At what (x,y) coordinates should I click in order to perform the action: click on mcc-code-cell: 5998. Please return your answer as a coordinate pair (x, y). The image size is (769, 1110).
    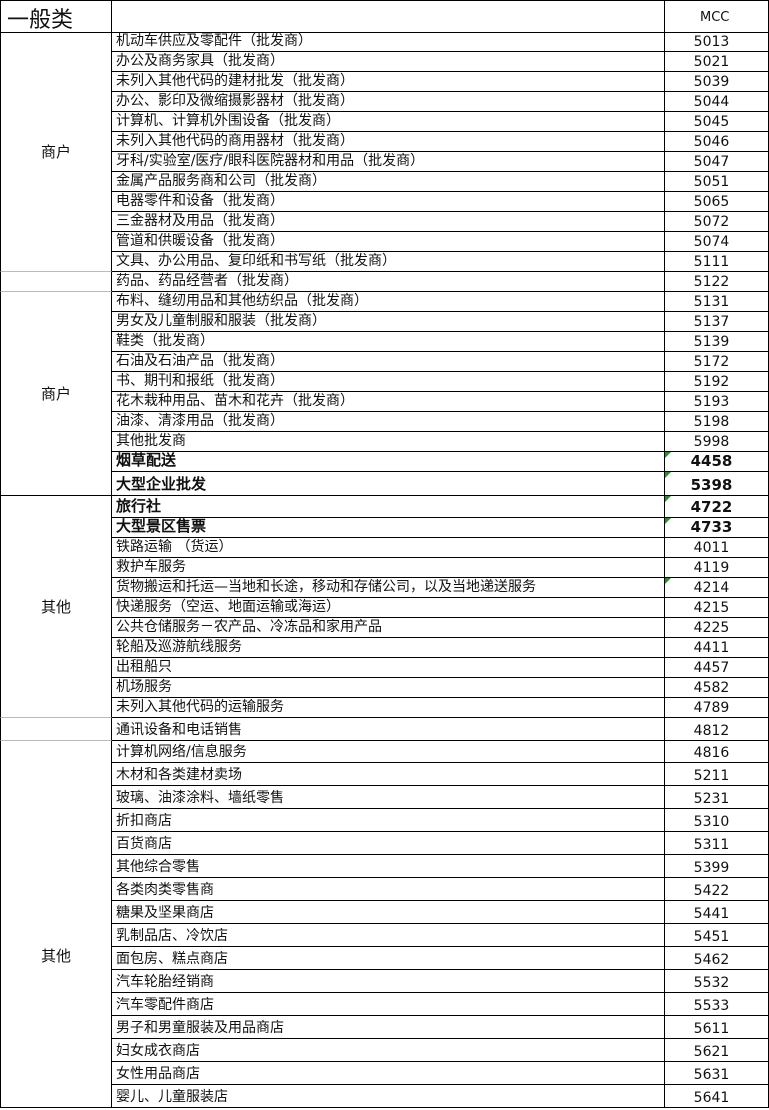
    Looking at the image, I should click on (717, 442).